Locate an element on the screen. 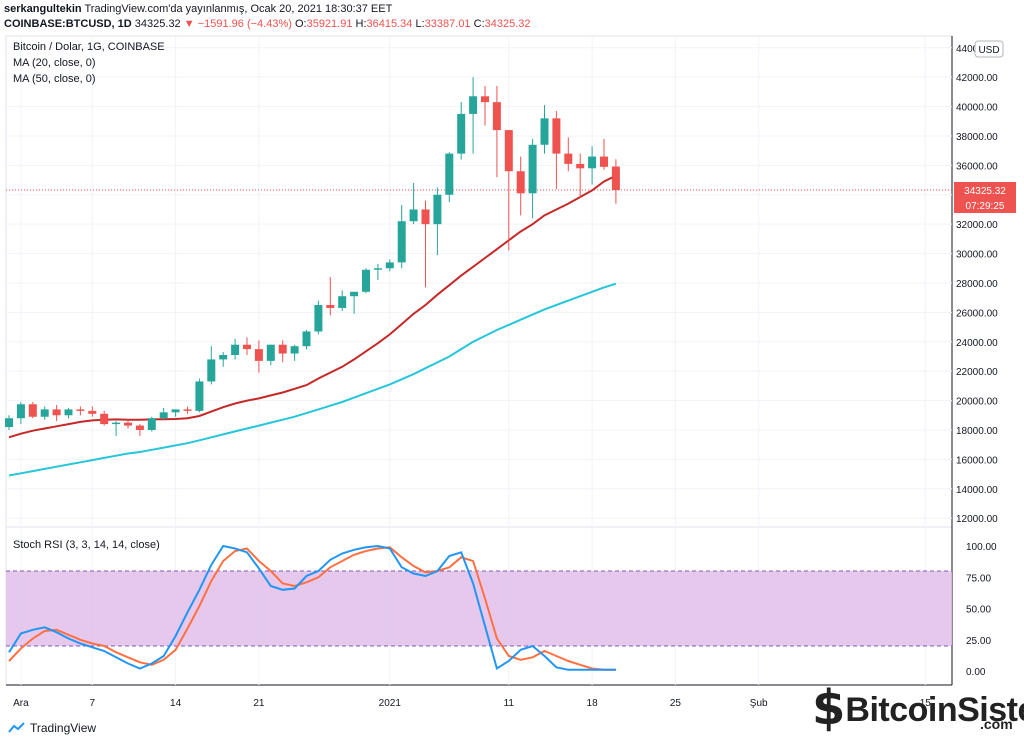 This screenshot has height=744, width=1024. x-tick-label: 14 is located at coordinates (176, 703).